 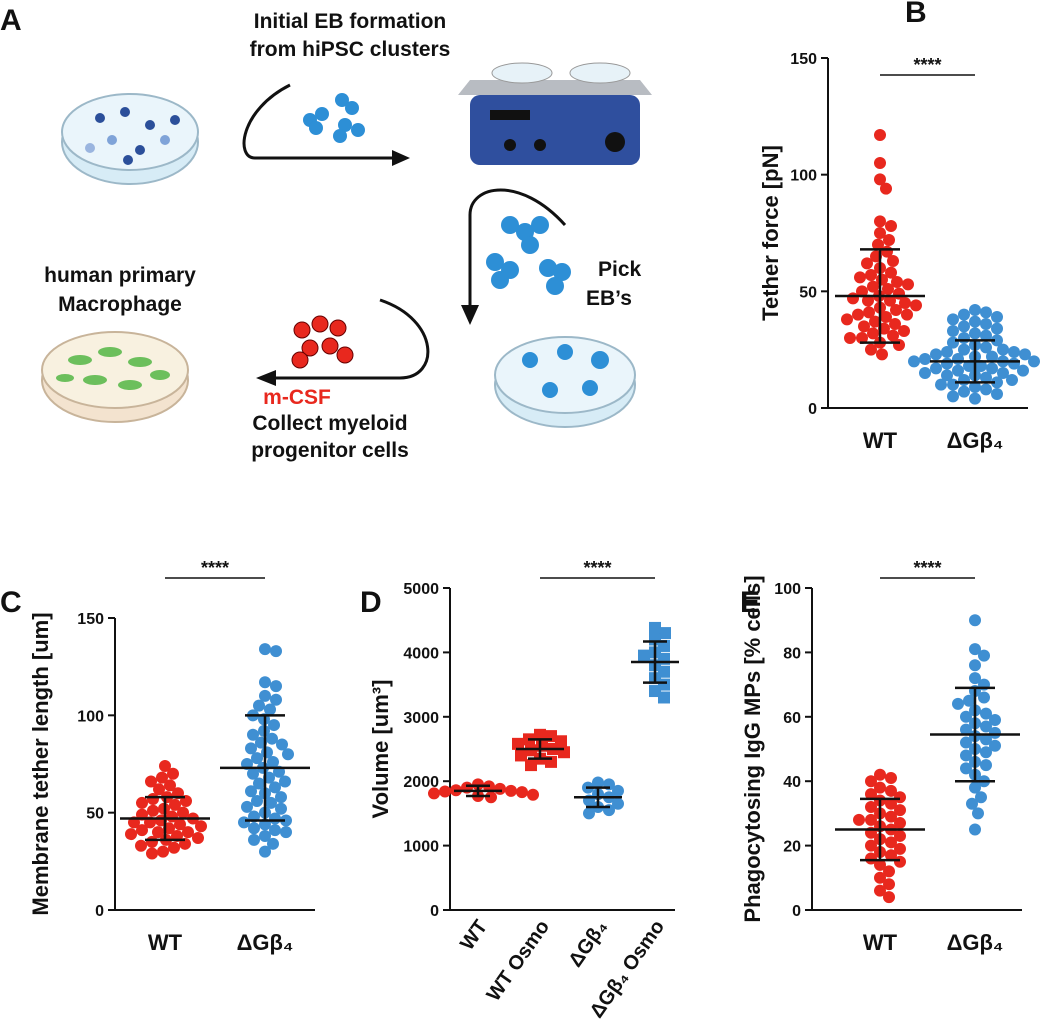 I want to click on step-text: human primary, so click(x=120, y=275).